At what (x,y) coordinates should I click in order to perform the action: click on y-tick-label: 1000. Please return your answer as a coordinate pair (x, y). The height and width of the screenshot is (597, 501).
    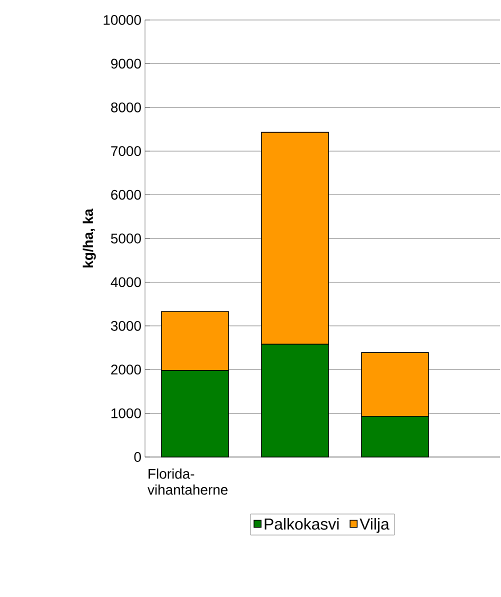
    Looking at the image, I should click on (126, 413).